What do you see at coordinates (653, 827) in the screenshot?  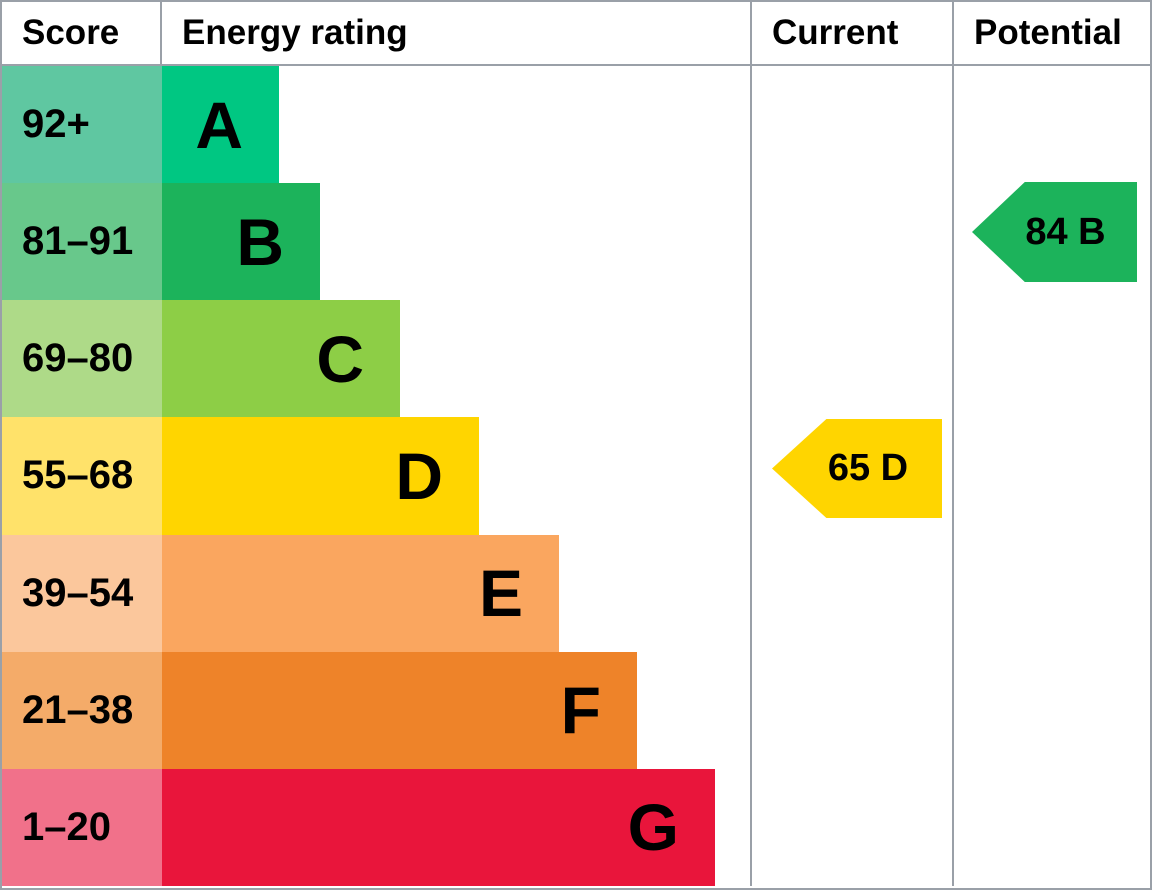 I see `band-letter-g: G` at bounding box center [653, 827].